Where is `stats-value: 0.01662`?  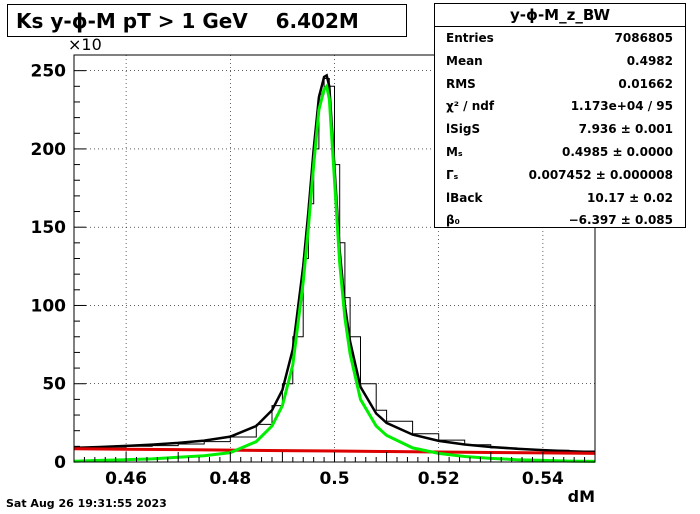
stats-value: 0.01662 is located at coordinates (645, 83).